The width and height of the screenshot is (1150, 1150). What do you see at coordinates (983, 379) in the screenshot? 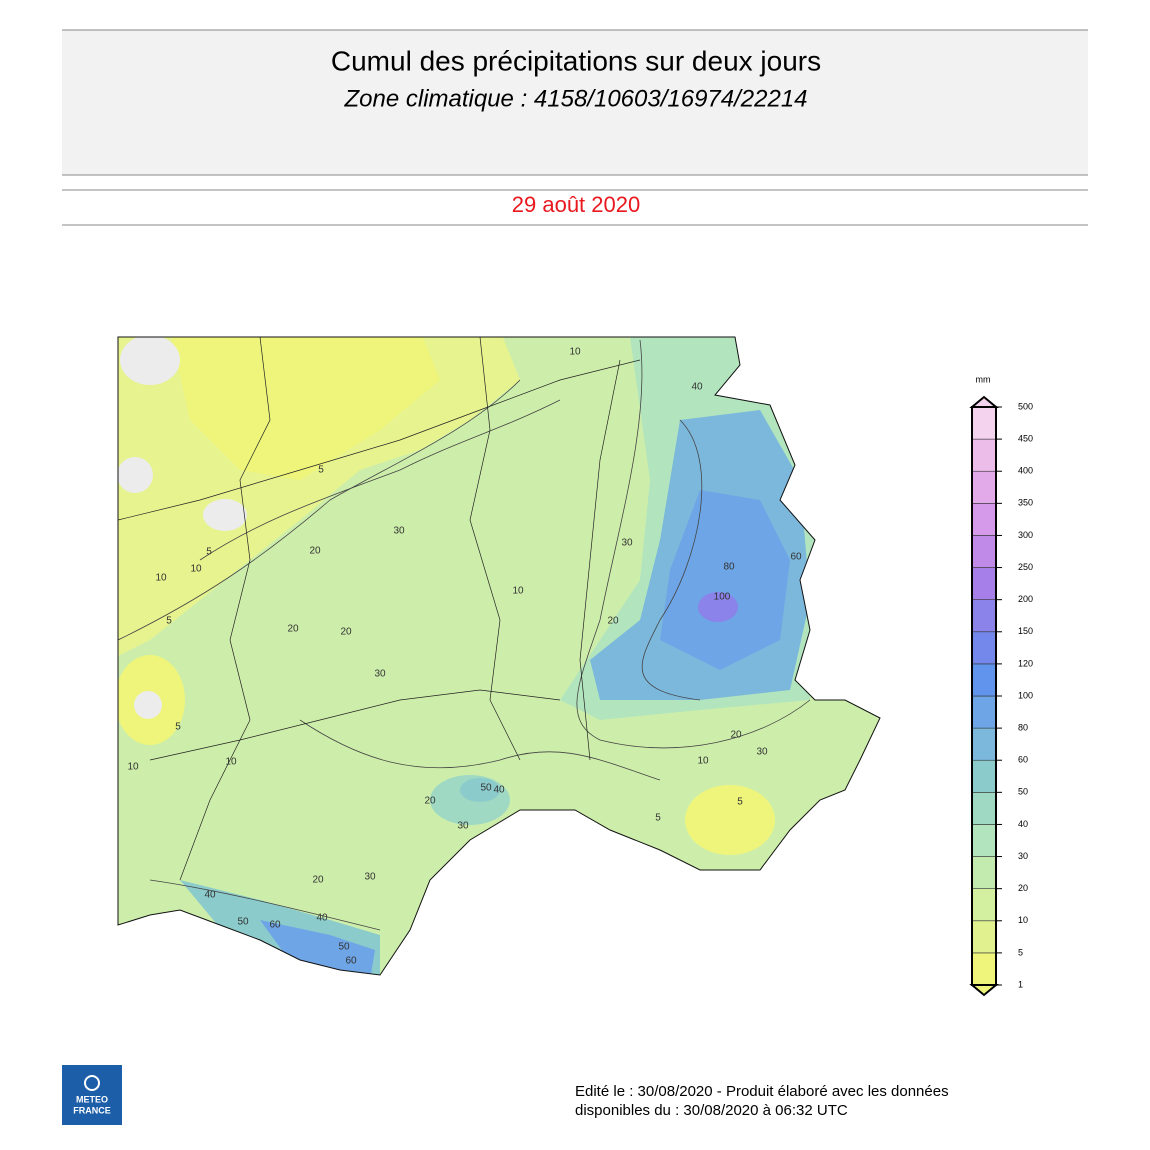
I see `legend-unit: mm` at bounding box center [983, 379].